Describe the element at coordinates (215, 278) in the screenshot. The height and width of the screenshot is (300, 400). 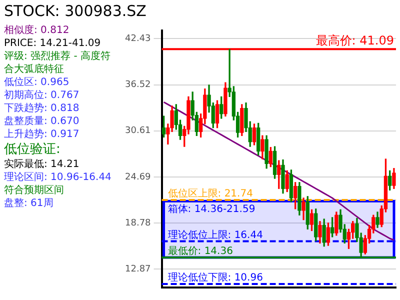
I see `ref-line-label: 理论低位下限: 10.96` at that location.